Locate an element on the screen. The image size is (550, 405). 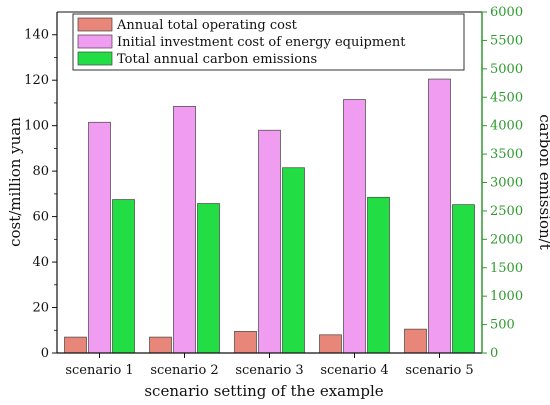
y-tick-label-right: 1000 is located at coordinates (506, 296).